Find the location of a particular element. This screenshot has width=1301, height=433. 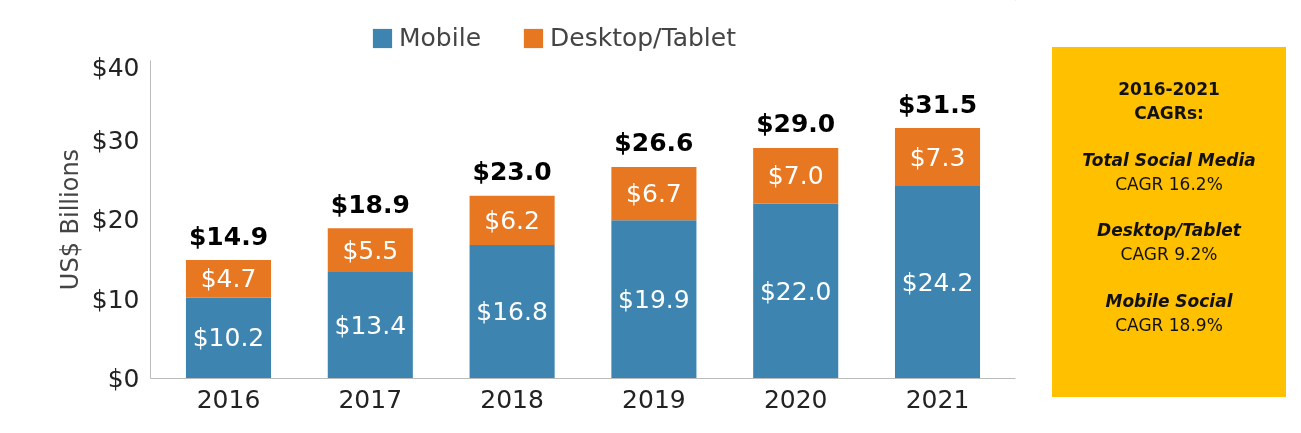

data-label: $4.7 is located at coordinates (228, 279).